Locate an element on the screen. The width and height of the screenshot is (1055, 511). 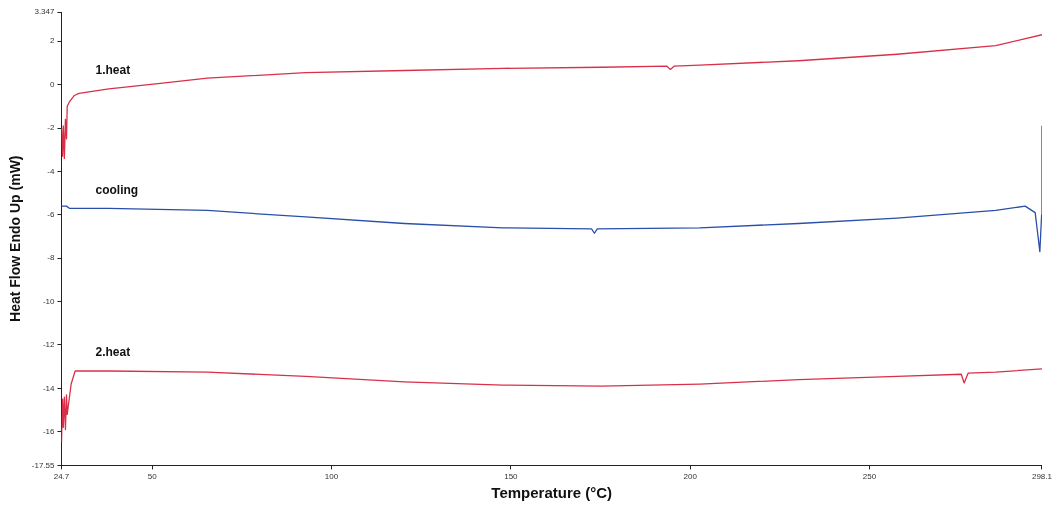
y-tick-label: 3.347 is located at coordinates (45, 12).